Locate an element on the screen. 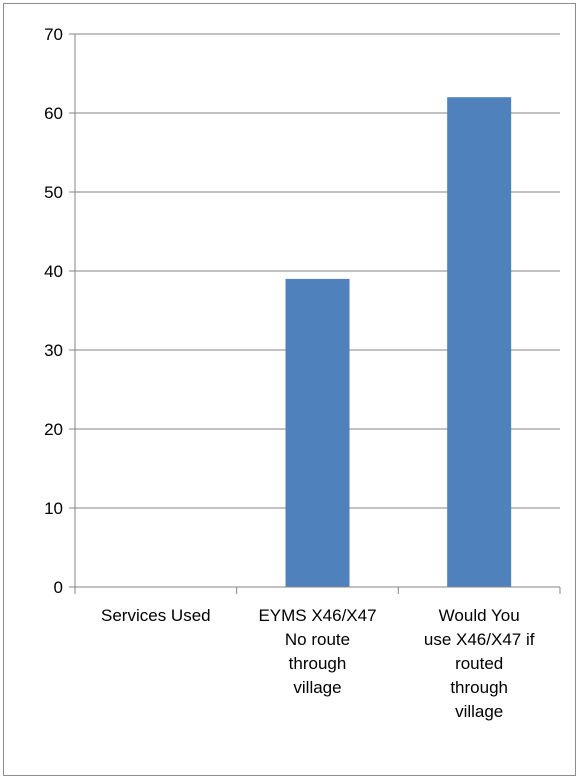  y-tick-labels: 0 10 20 30 40 50 60 70 is located at coordinates (53, 311).